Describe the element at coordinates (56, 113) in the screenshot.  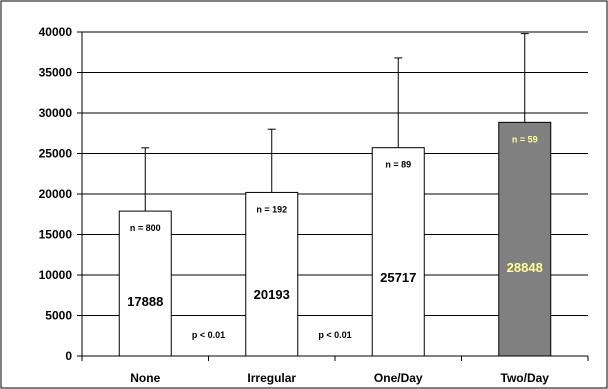
I see `y-tick-label: 30000` at that location.